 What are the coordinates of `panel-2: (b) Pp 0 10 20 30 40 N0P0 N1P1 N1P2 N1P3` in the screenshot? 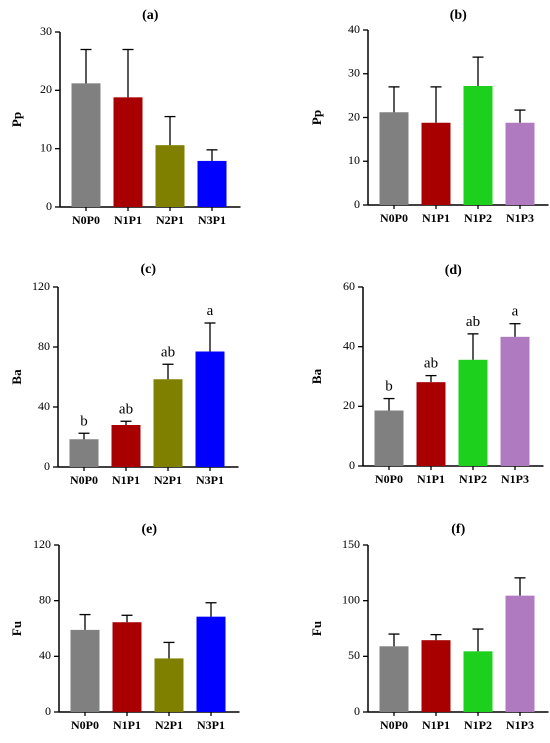 It's located at (429, 116).